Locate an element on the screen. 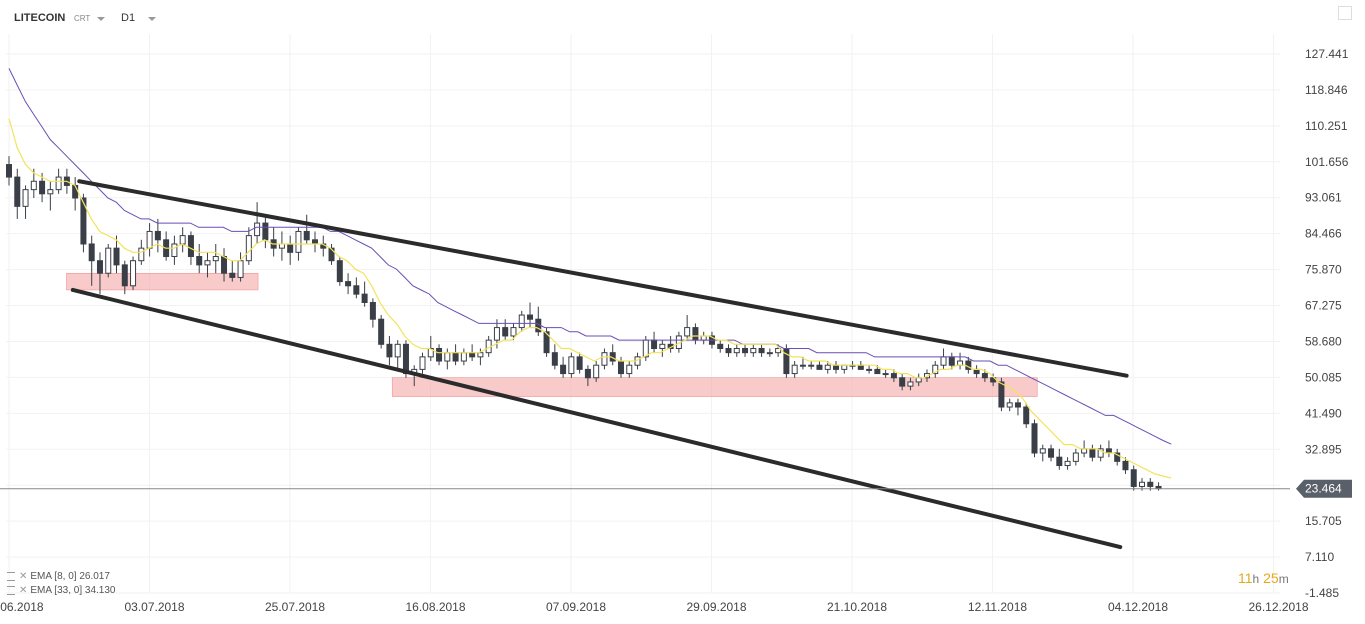 Image resolution: width=1365 pixels, height=624 pixels. legend-ema-33: ✕ EMA [33, 0] 34.130 is located at coordinates (61, 590).